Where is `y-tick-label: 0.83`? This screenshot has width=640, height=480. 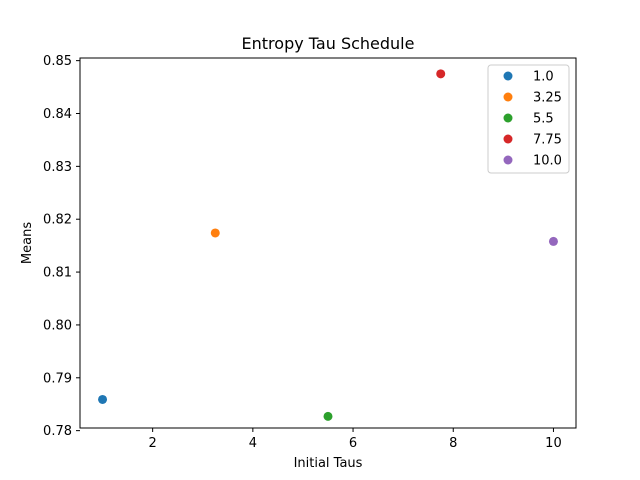 y-tick-label: 0.83 is located at coordinates (57, 167).